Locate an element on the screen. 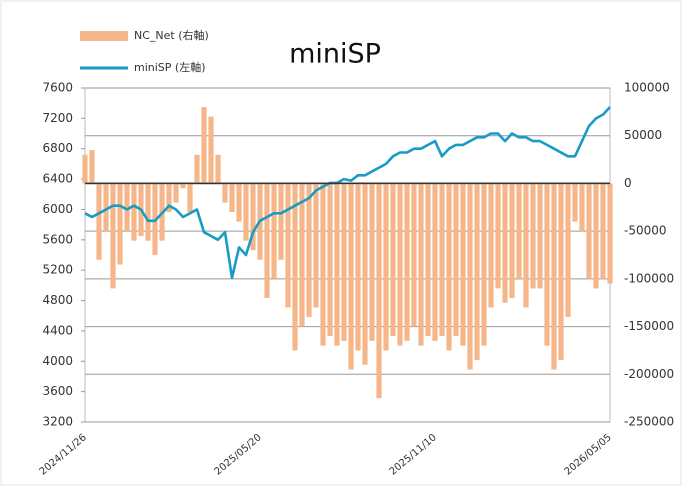 The width and height of the screenshot is (682, 486). y2-tick-label: -100000 is located at coordinates (649, 278).